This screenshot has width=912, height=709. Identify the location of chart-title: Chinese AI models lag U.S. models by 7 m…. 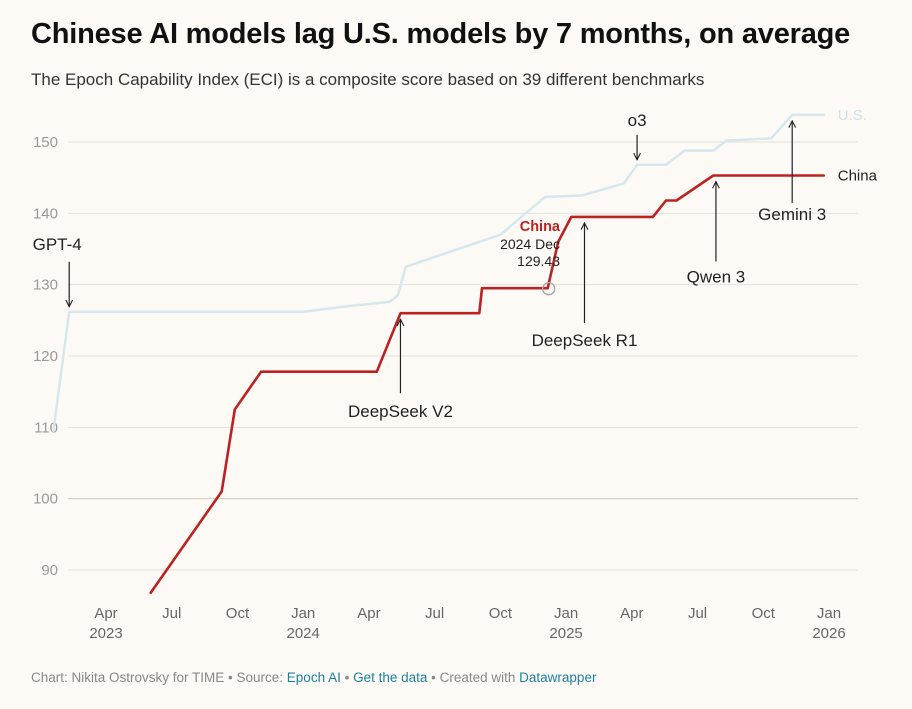
(441, 34).